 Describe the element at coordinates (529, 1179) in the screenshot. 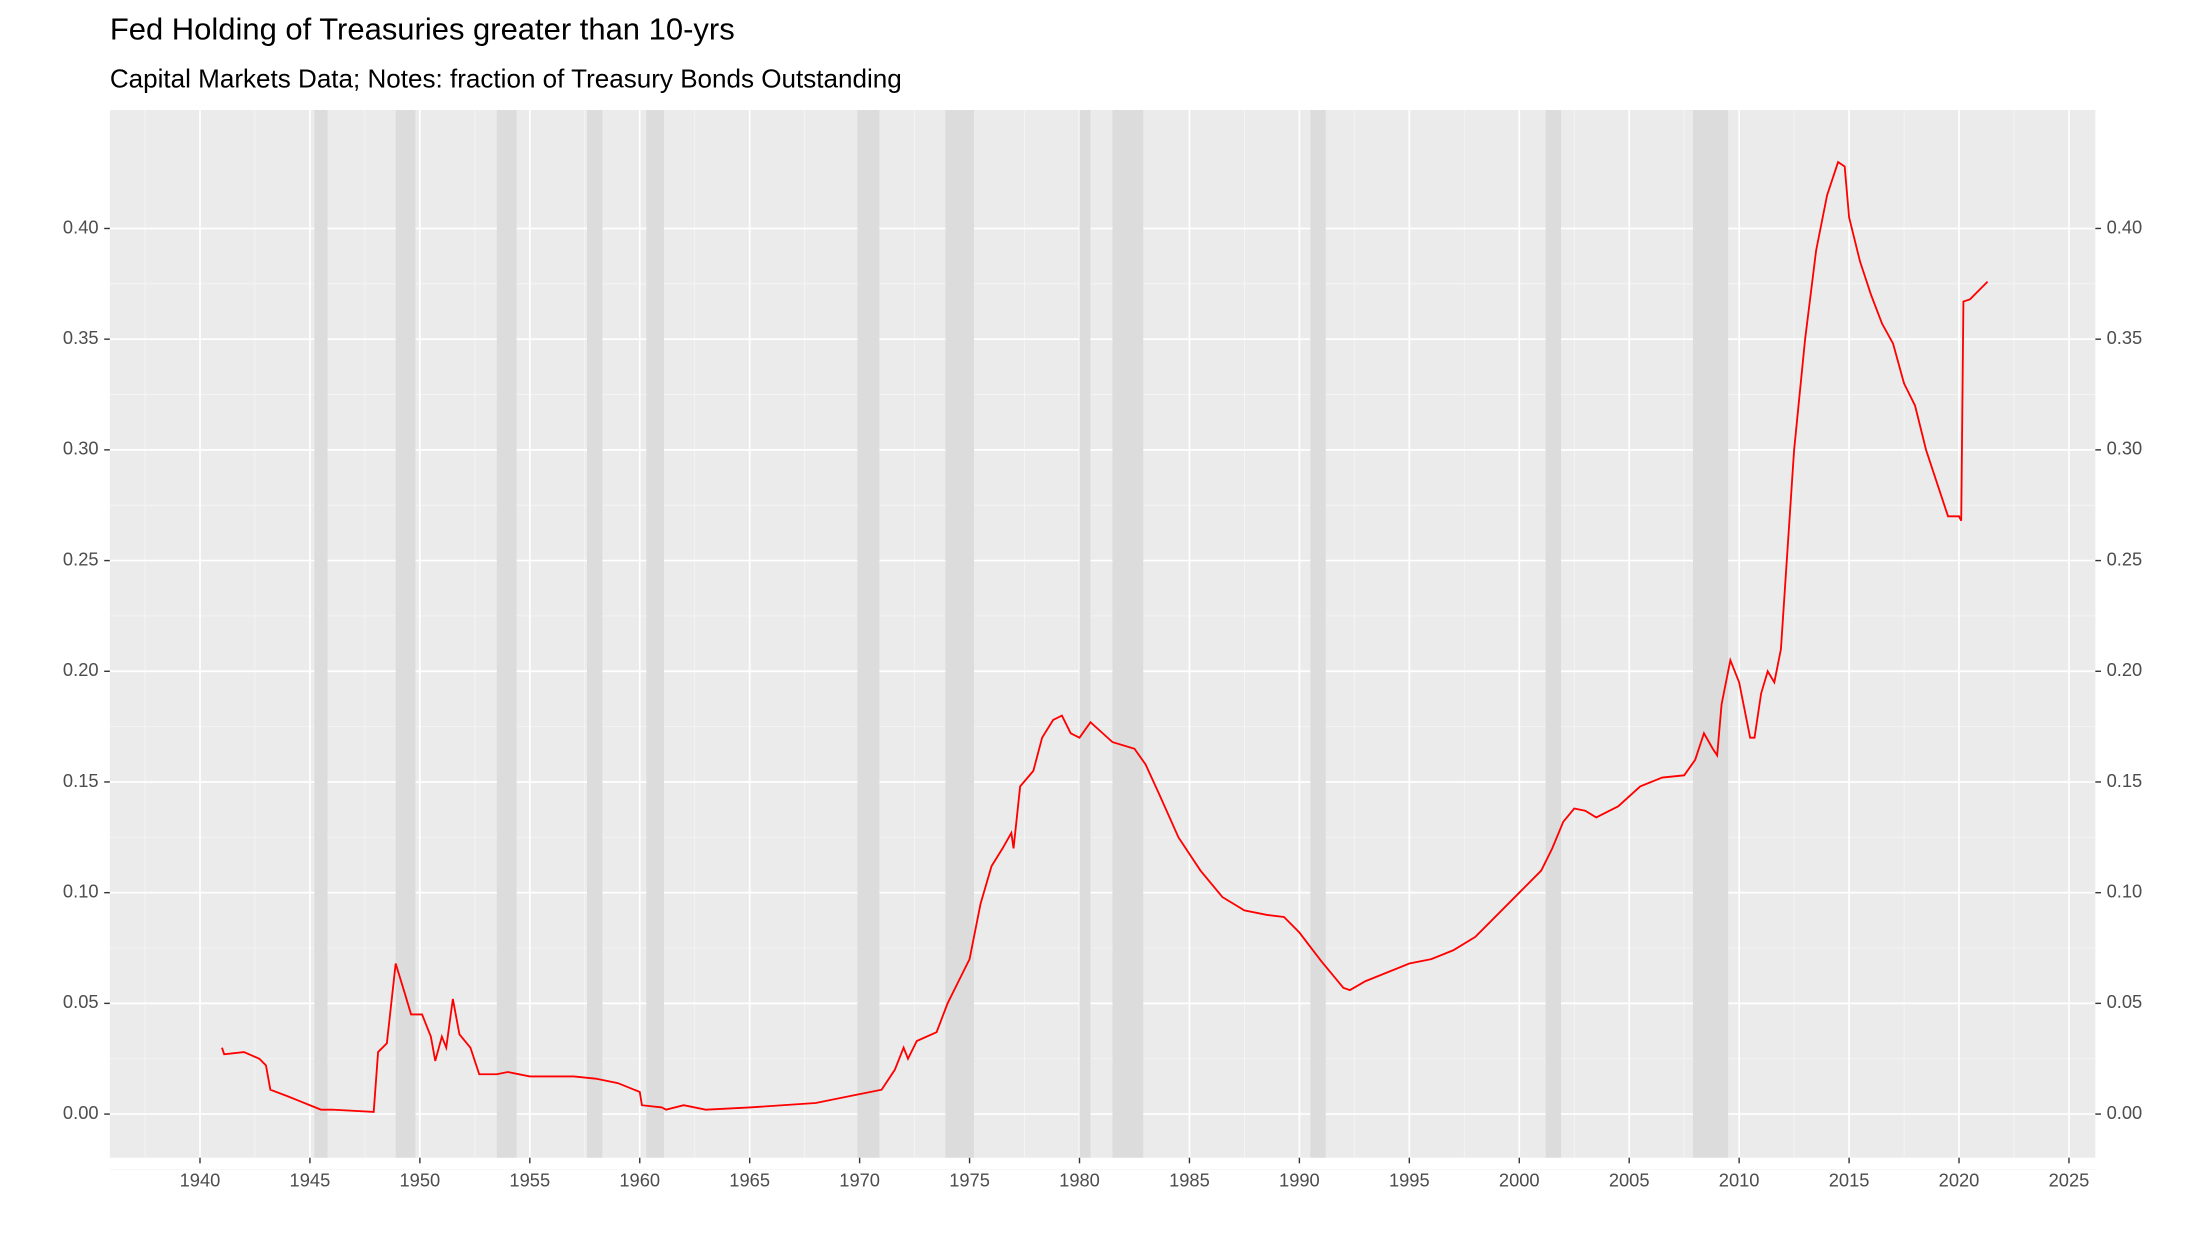

I see `x-tick-label: 1955` at that location.